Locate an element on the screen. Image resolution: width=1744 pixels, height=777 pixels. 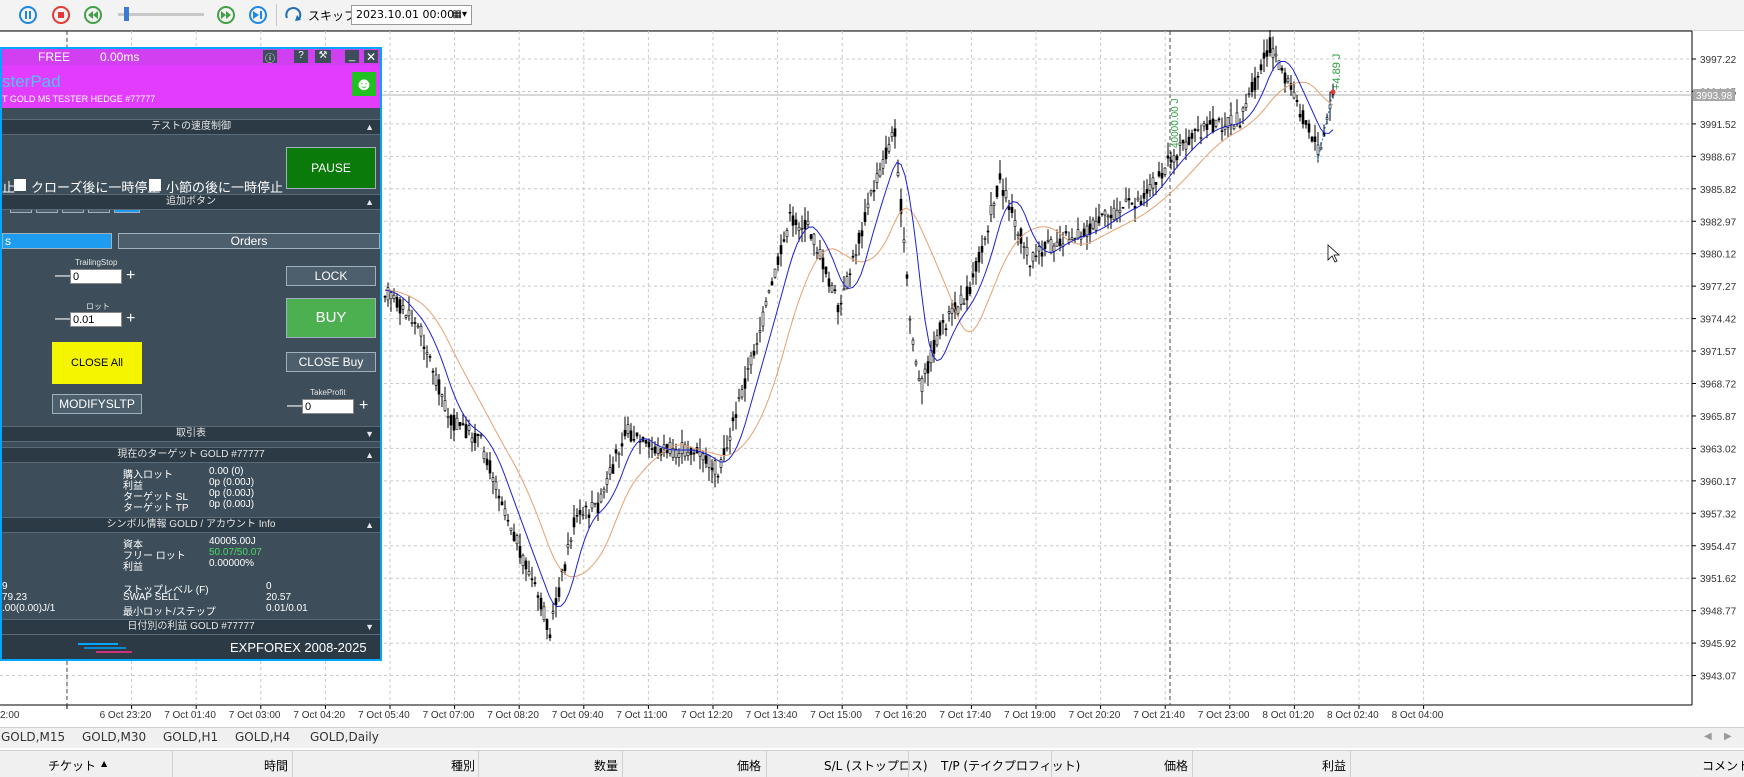
skip-icon is located at coordinates (294, 15).